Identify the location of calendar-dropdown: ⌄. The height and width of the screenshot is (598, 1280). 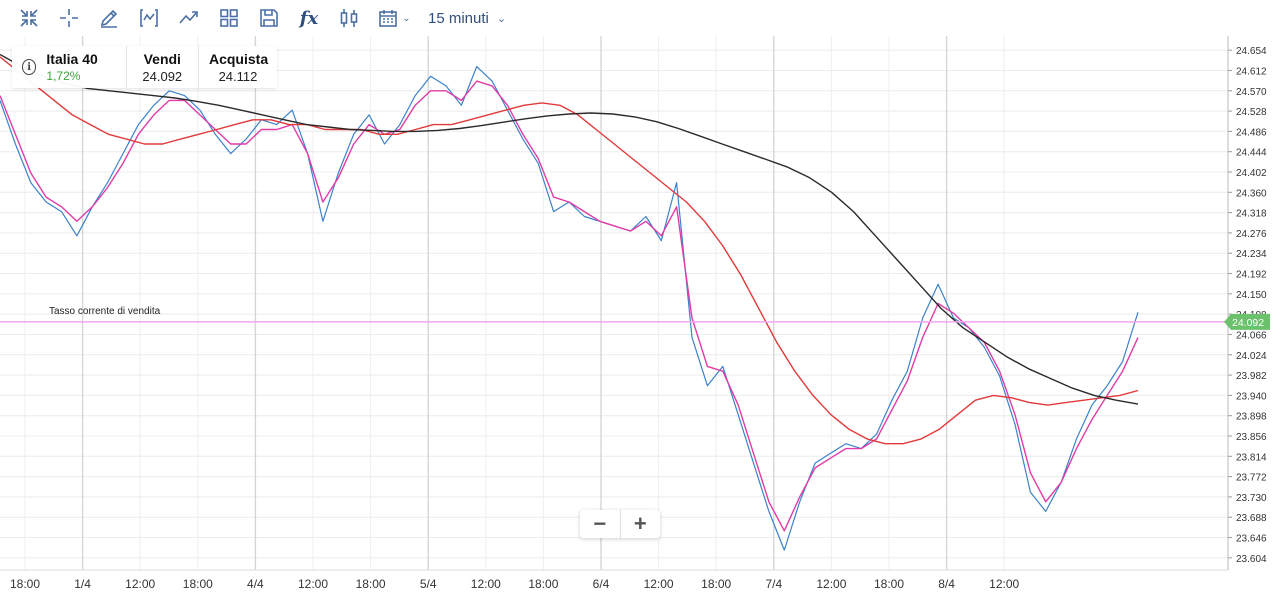
(394, 18).